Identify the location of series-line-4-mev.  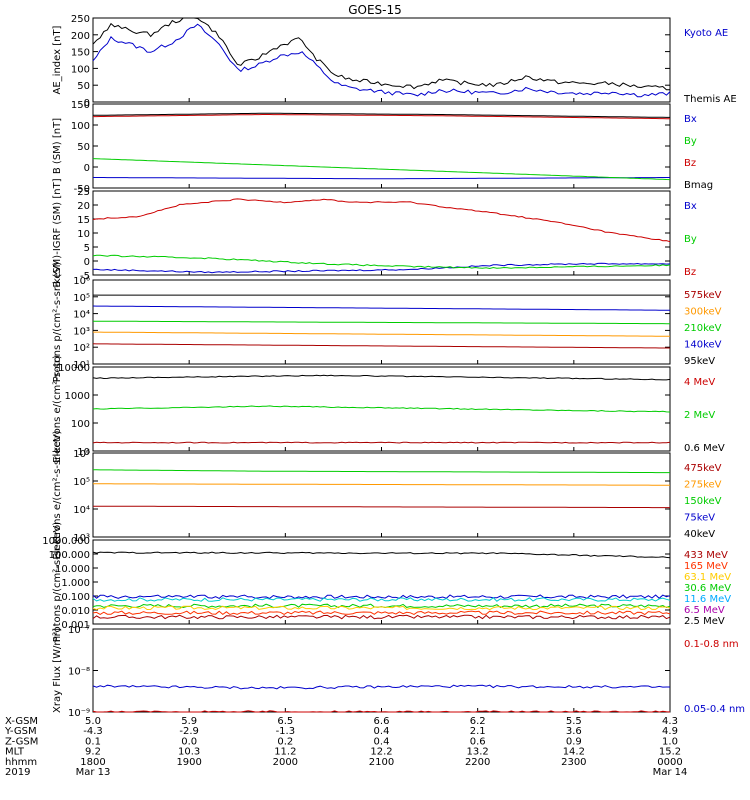
(381, 442).